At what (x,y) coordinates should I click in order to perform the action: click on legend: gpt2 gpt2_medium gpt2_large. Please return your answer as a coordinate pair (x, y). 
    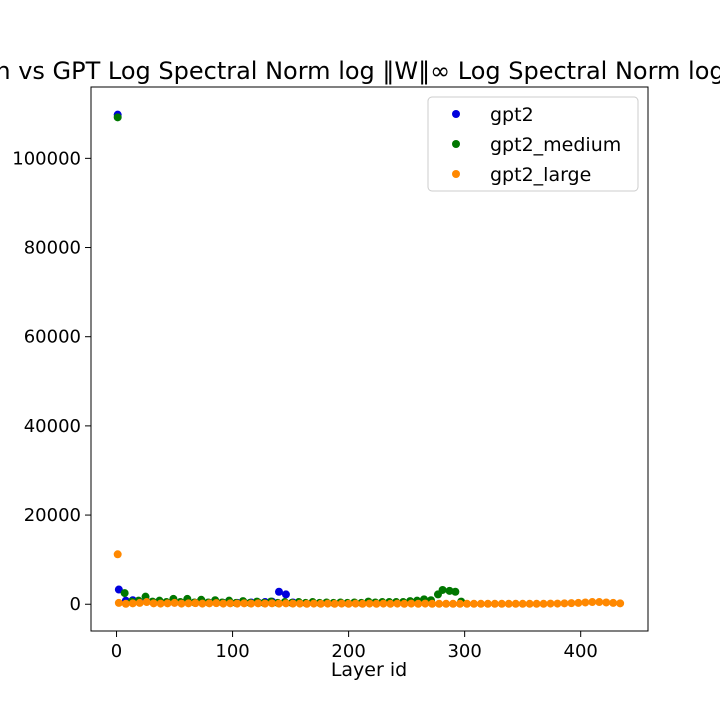
    Looking at the image, I should click on (533, 144).